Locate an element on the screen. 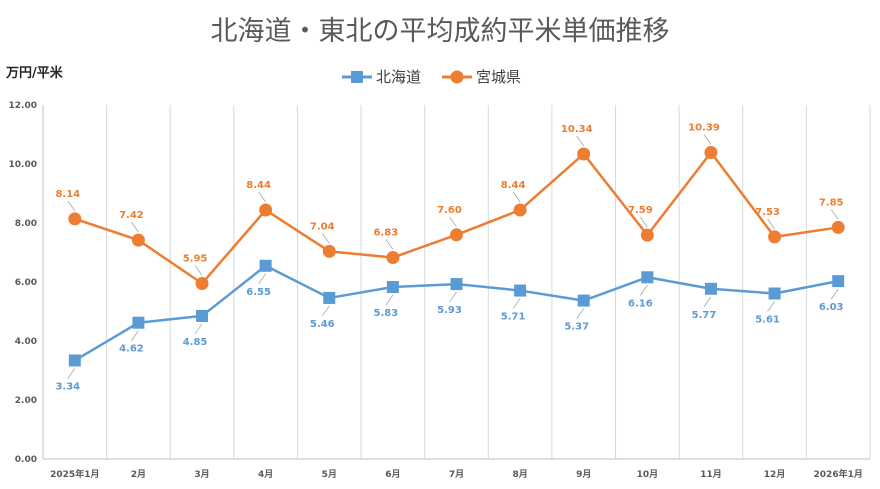  x-tick-label: 4月 is located at coordinates (265, 474).